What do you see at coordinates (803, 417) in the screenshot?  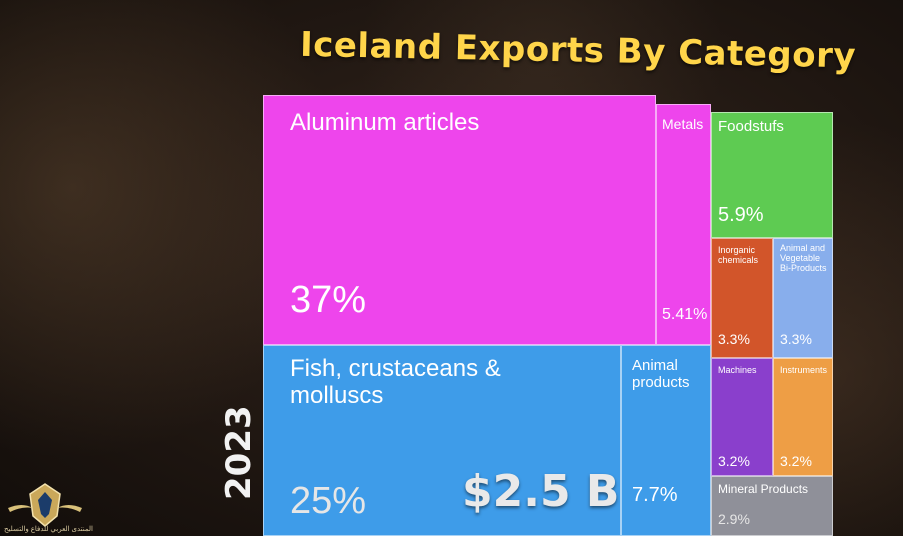 I see `treemap-tile-instruments: Instruments 3.2%` at bounding box center [803, 417].